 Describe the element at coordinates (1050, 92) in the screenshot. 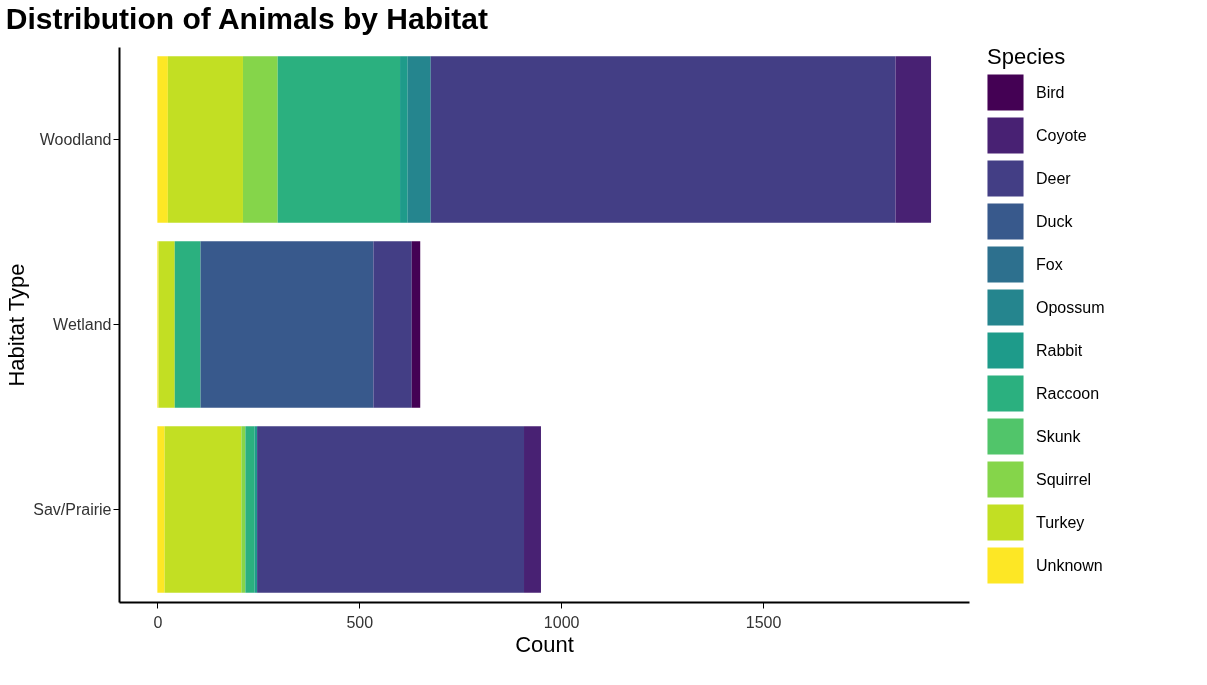

I see `legend-label: Bird` at that location.